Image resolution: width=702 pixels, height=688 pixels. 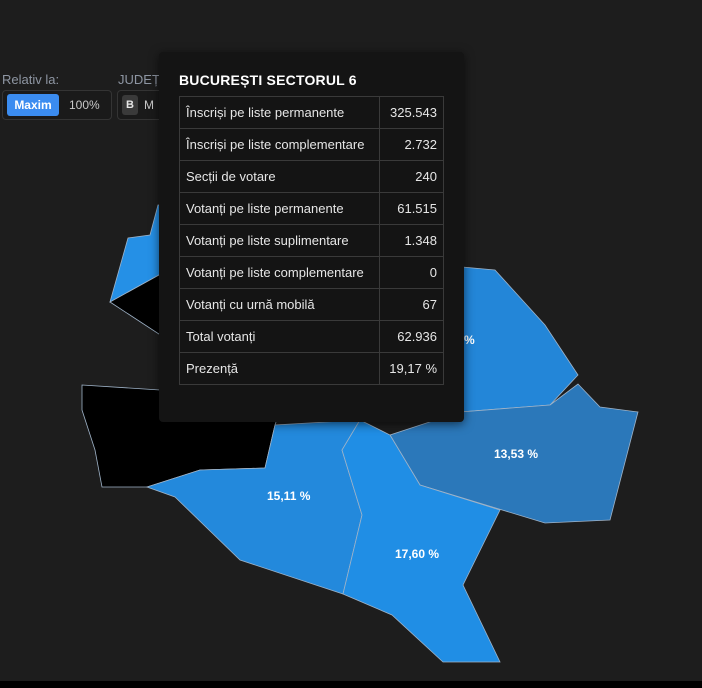 I want to click on row-value: 325.543, so click(x=411, y=112).